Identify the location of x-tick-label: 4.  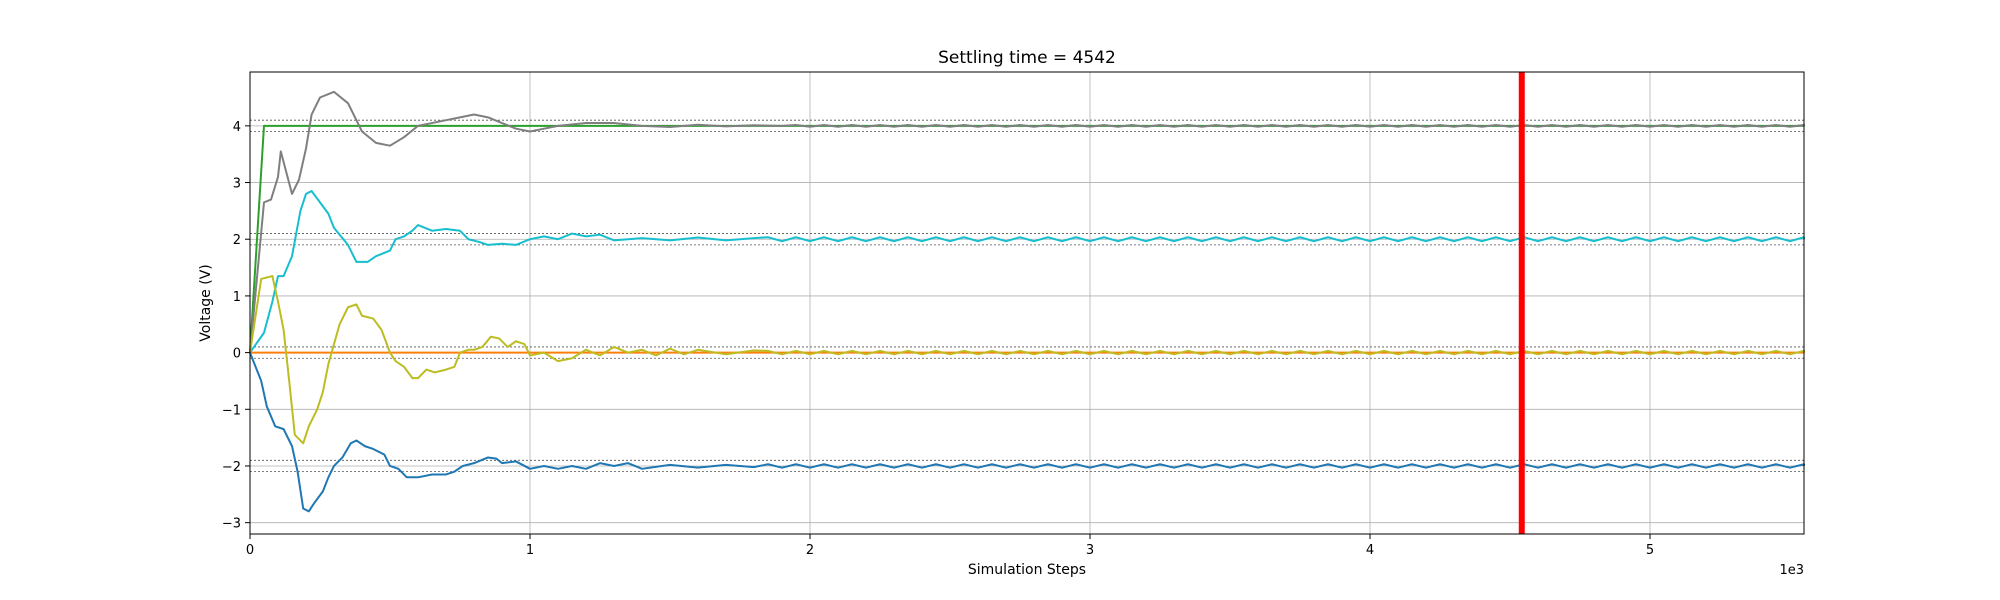
(1370, 550).